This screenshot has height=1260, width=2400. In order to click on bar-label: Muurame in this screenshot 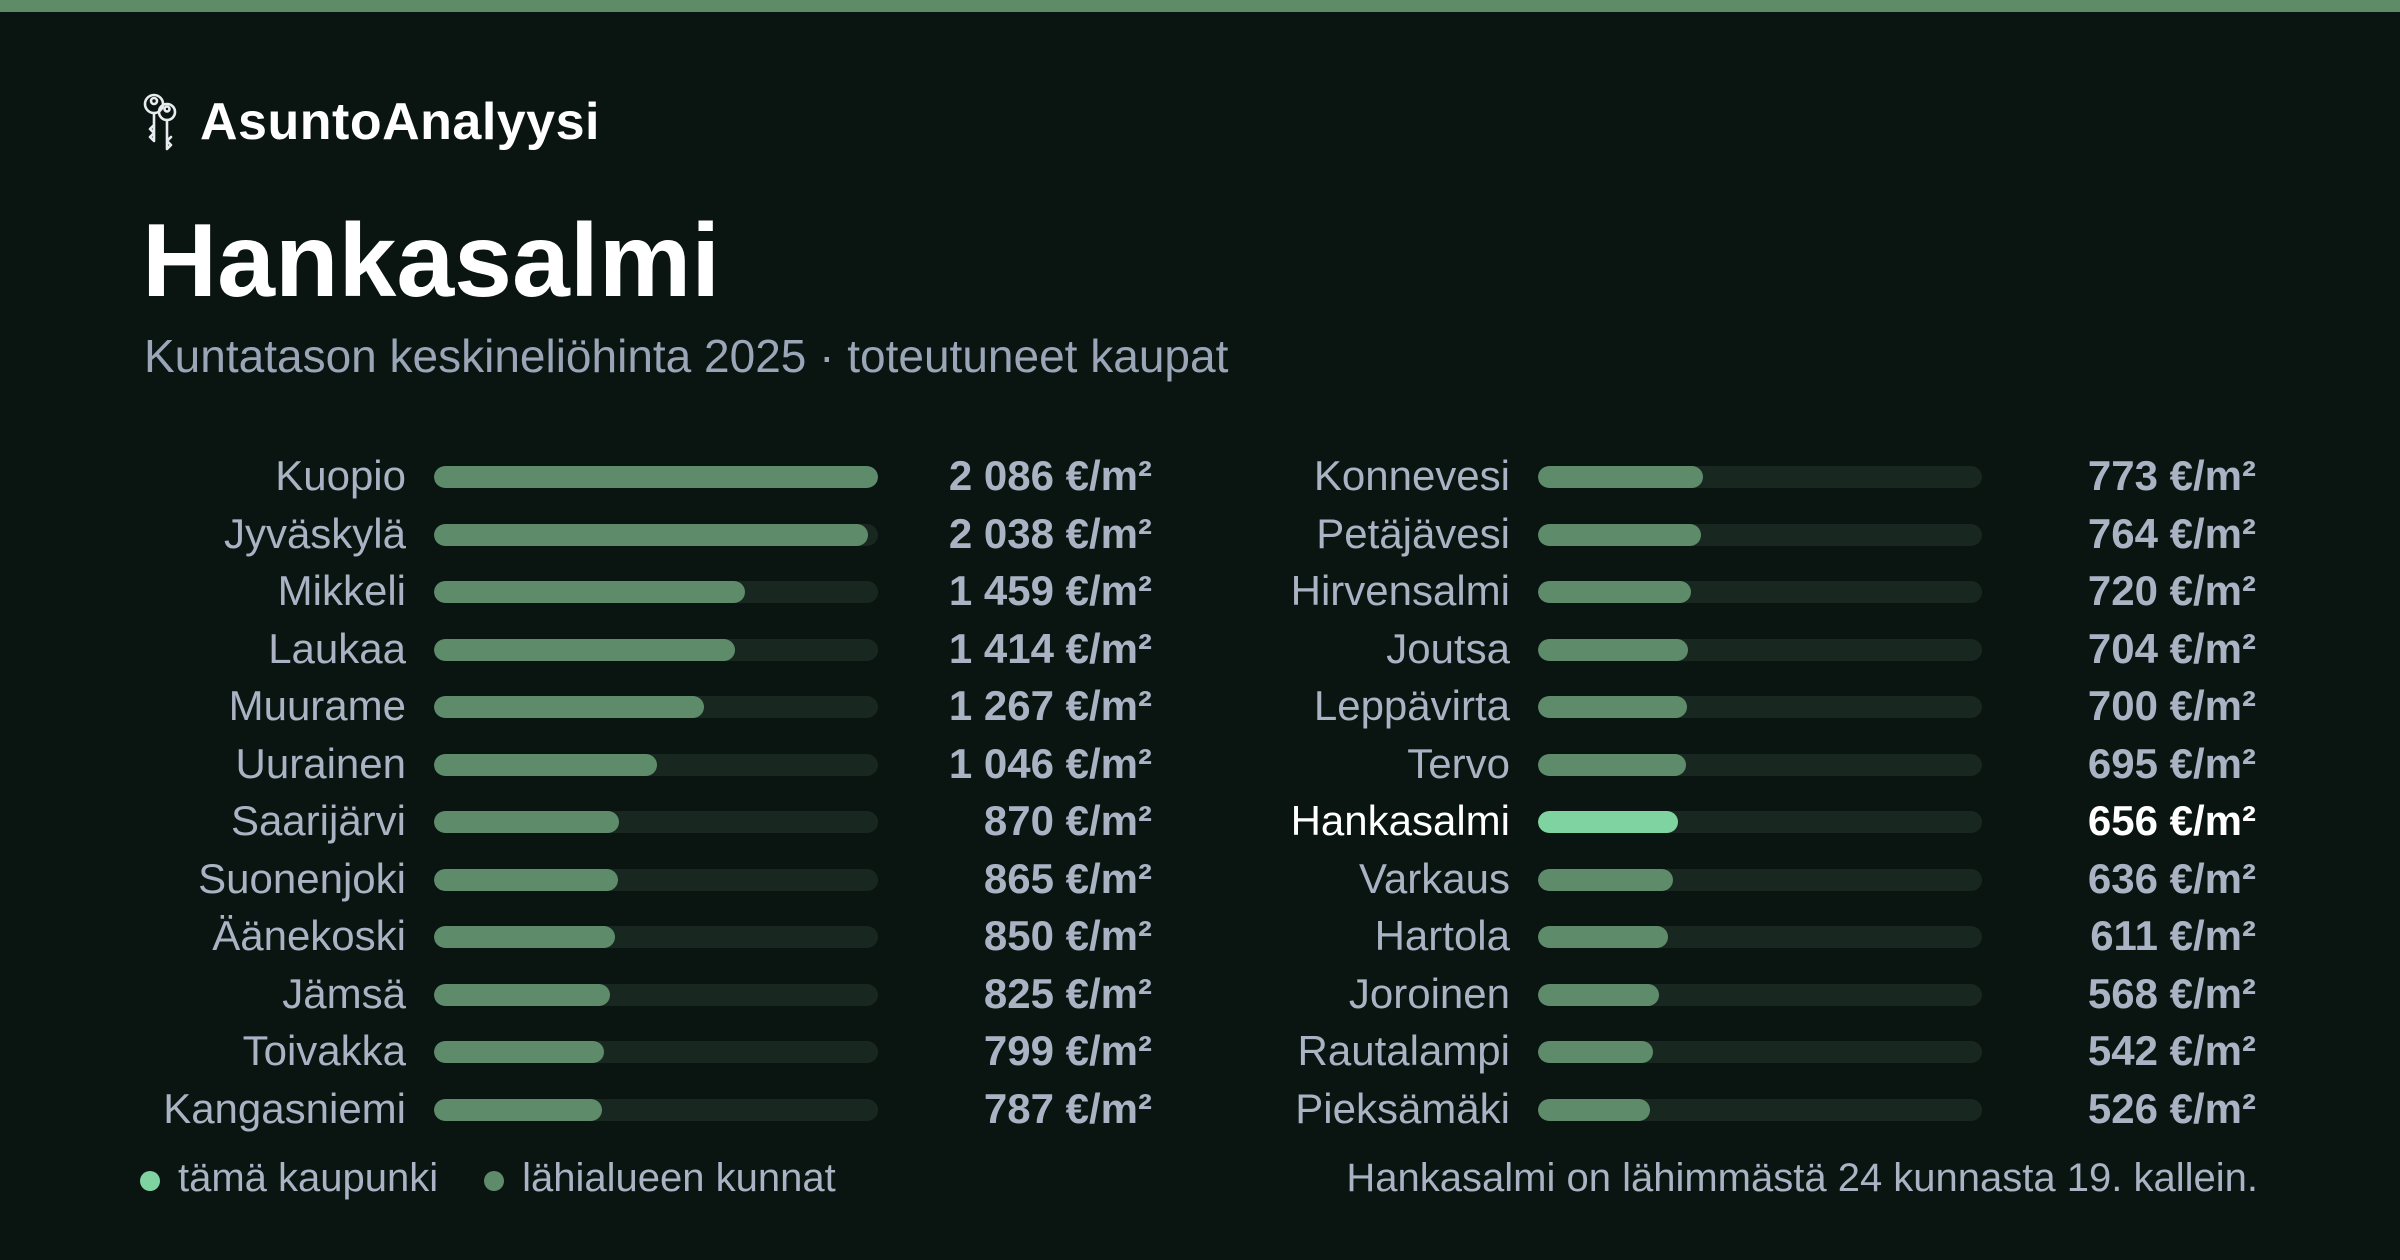, I will do `click(317, 705)`.